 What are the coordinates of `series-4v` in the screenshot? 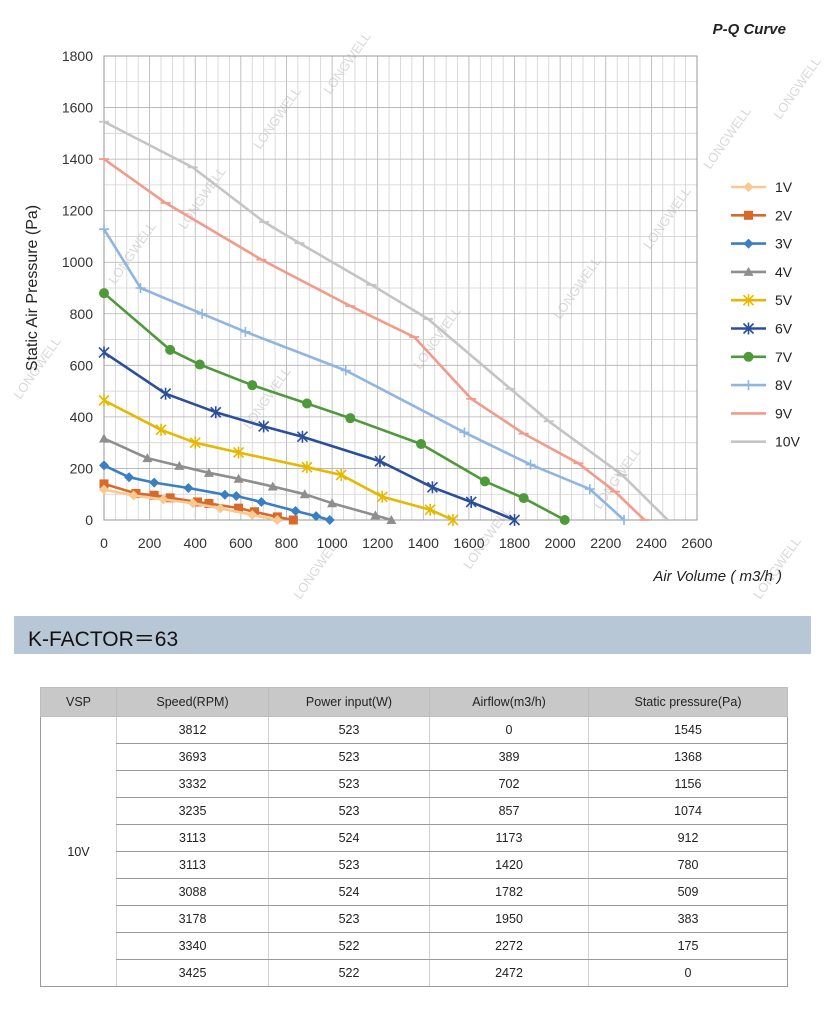 It's located at (248, 478).